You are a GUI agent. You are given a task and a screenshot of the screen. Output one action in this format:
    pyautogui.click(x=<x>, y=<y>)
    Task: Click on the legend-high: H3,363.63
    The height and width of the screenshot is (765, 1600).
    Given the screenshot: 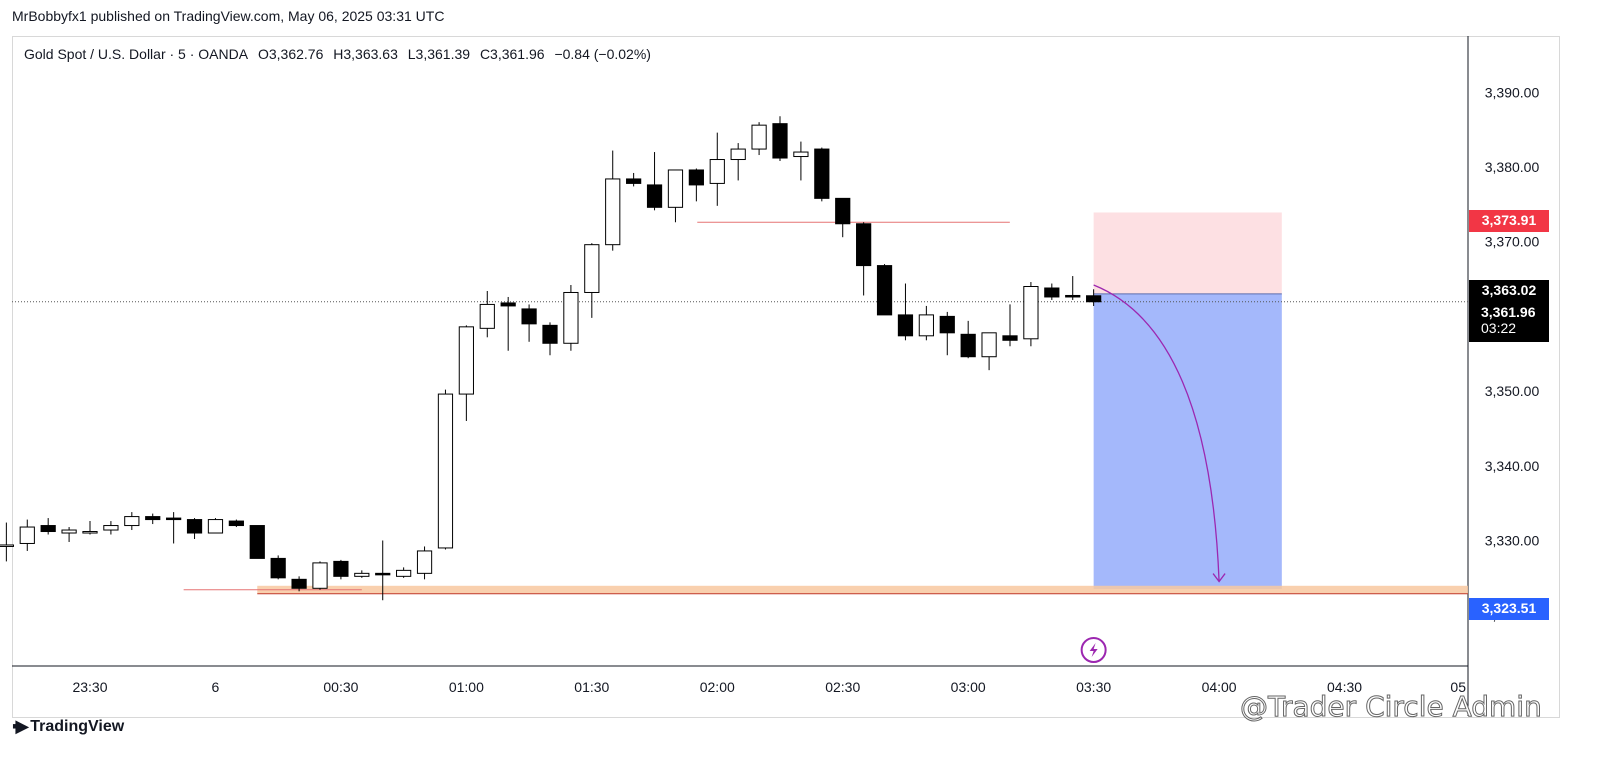 What is the action you would take?
    pyautogui.click(x=365, y=54)
    